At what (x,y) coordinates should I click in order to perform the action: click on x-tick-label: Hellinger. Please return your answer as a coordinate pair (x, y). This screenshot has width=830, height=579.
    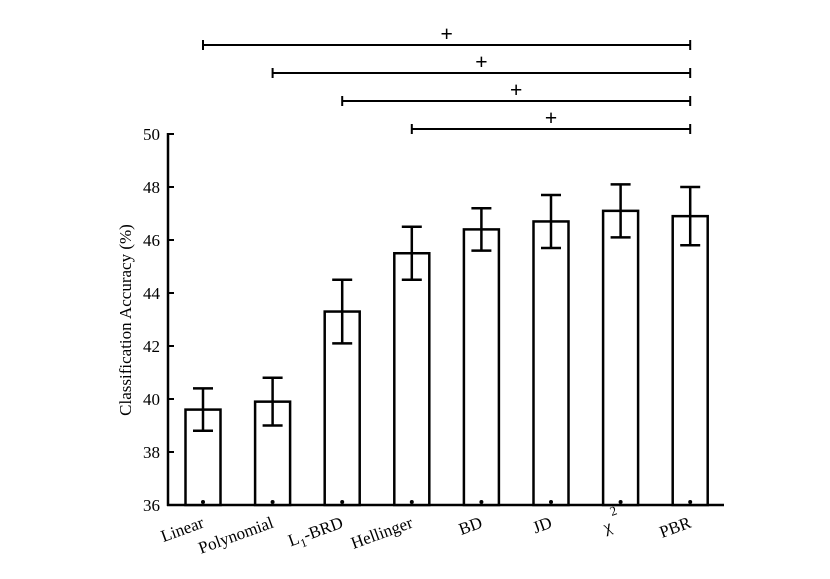
    Looking at the image, I should click on (381, 533).